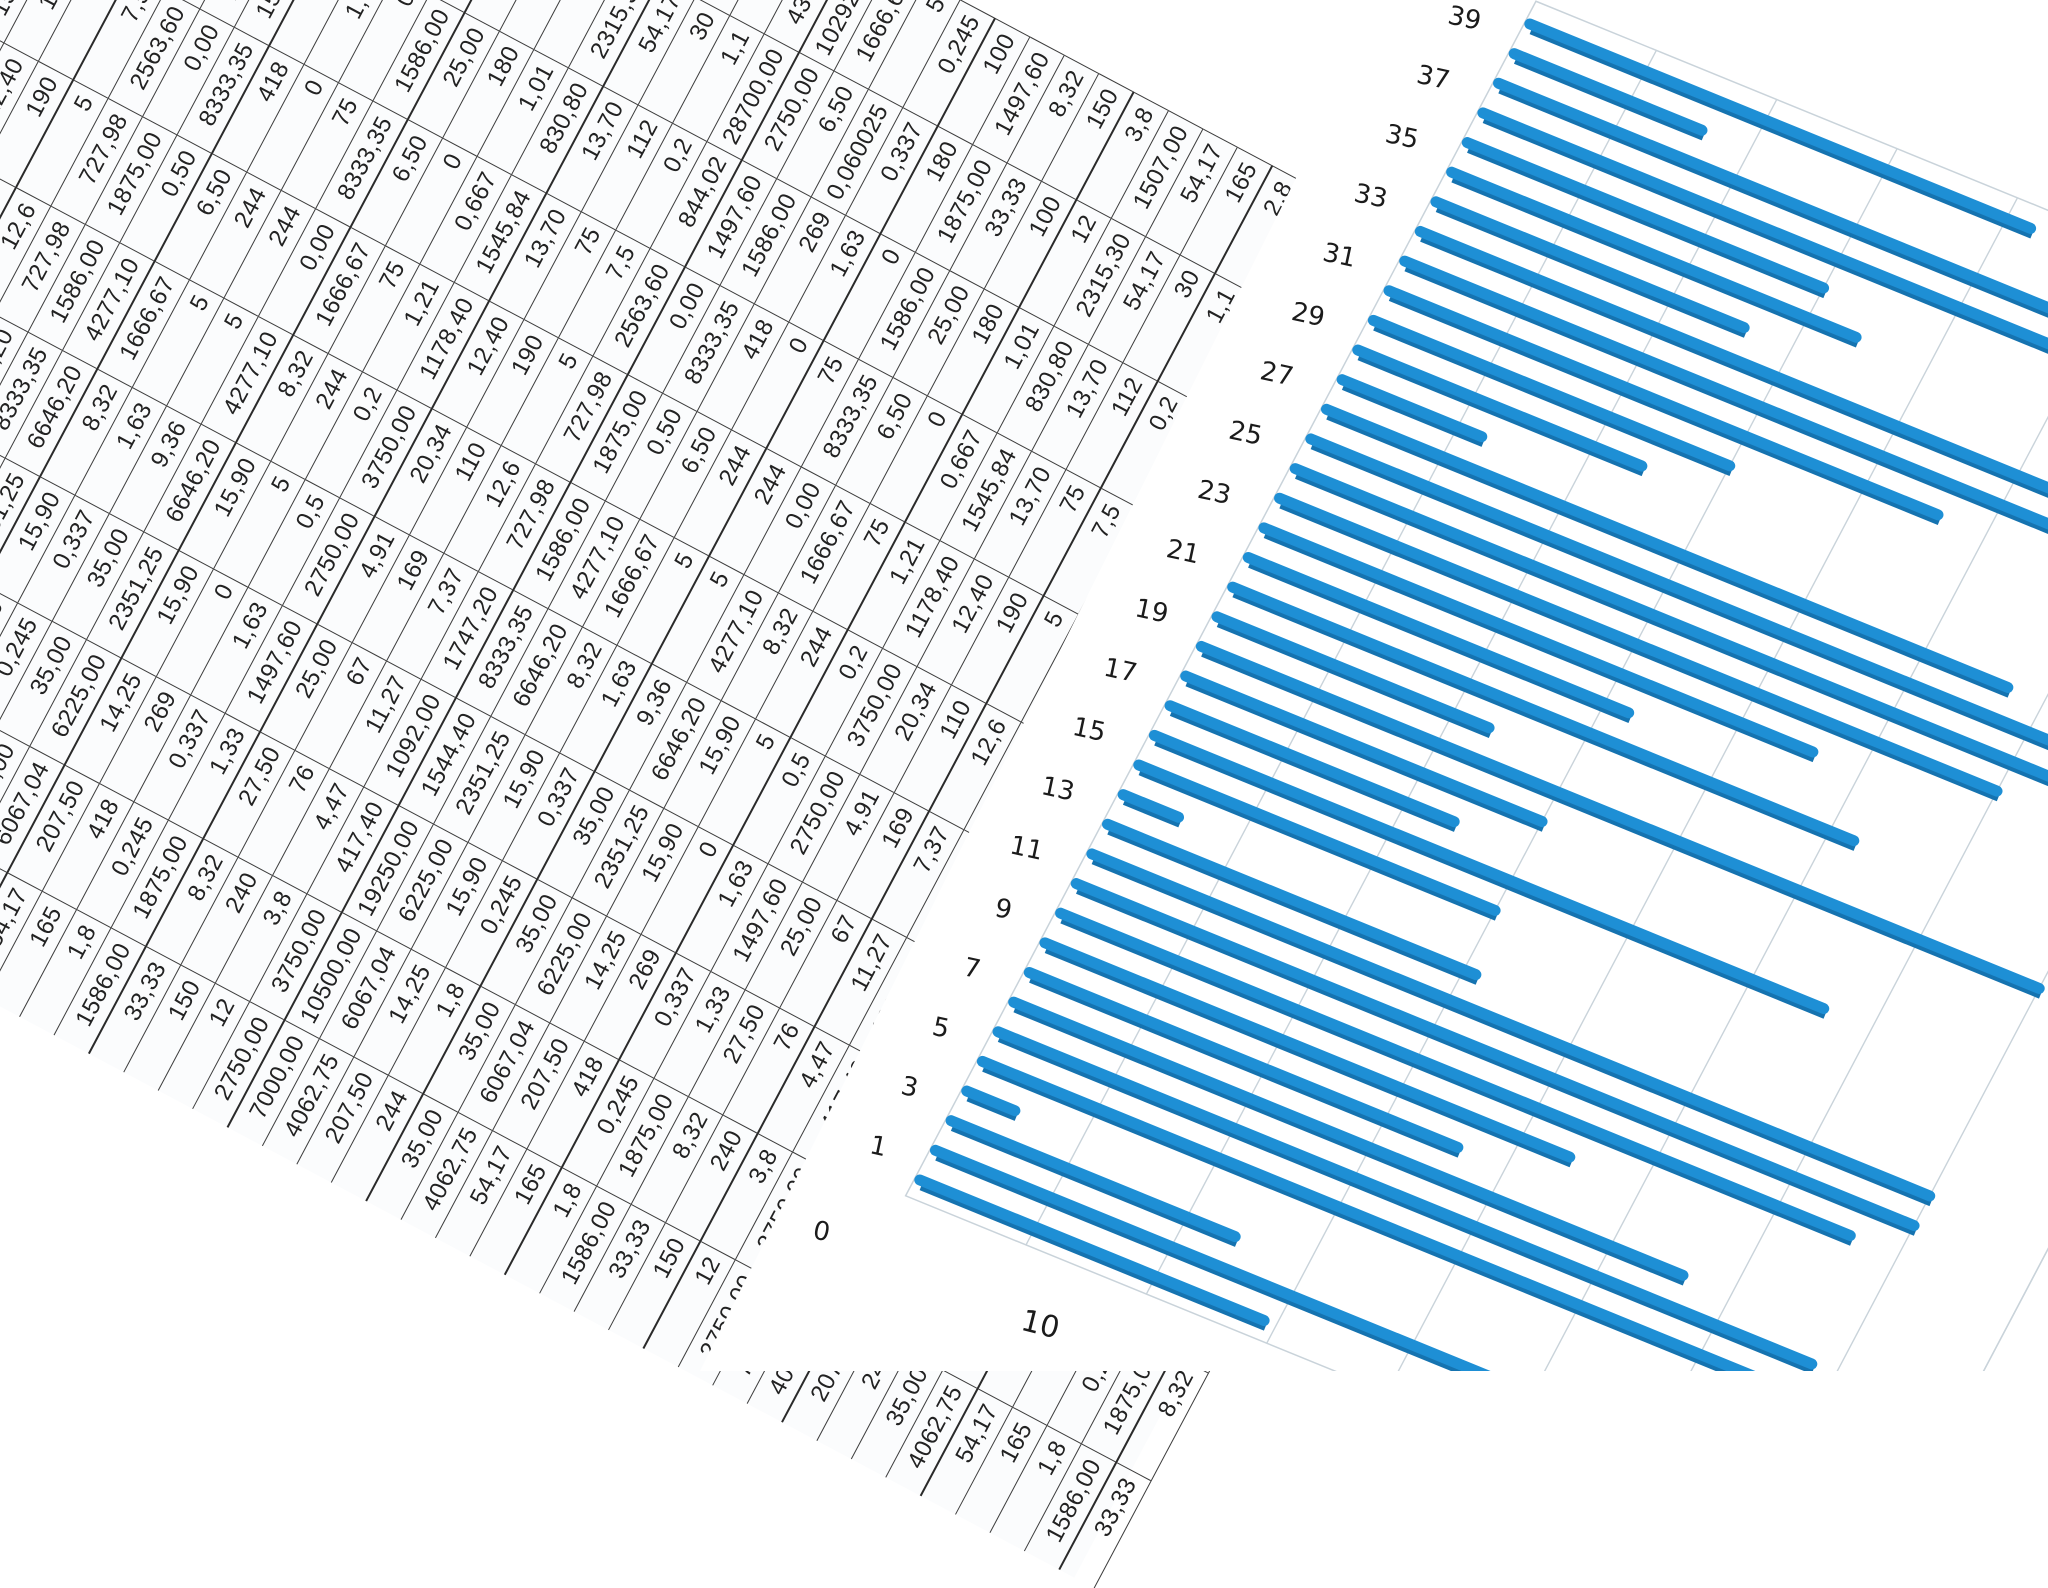 This screenshot has height=1588, width=2048. Describe the element at coordinates (1402, 137) in the screenshot. I see `y-tick-label: 35` at that location.